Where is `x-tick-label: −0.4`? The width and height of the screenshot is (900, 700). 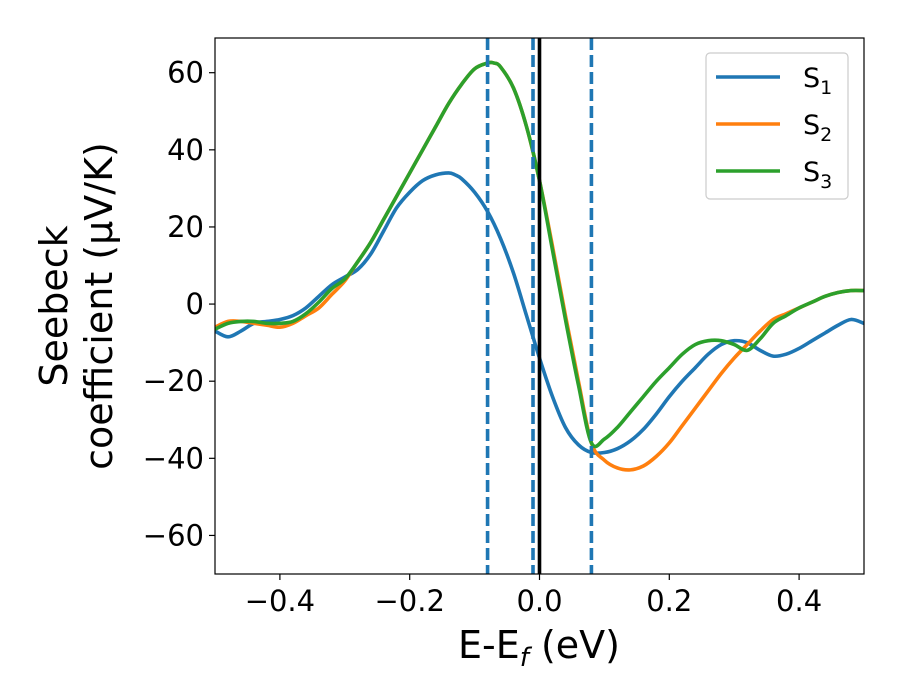
x-tick-label: −0.4 is located at coordinates (280, 601).